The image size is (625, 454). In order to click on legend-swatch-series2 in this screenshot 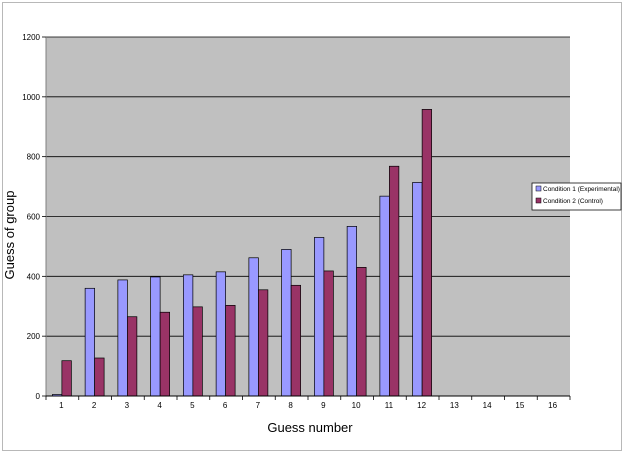, I will do `click(538, 200)`.